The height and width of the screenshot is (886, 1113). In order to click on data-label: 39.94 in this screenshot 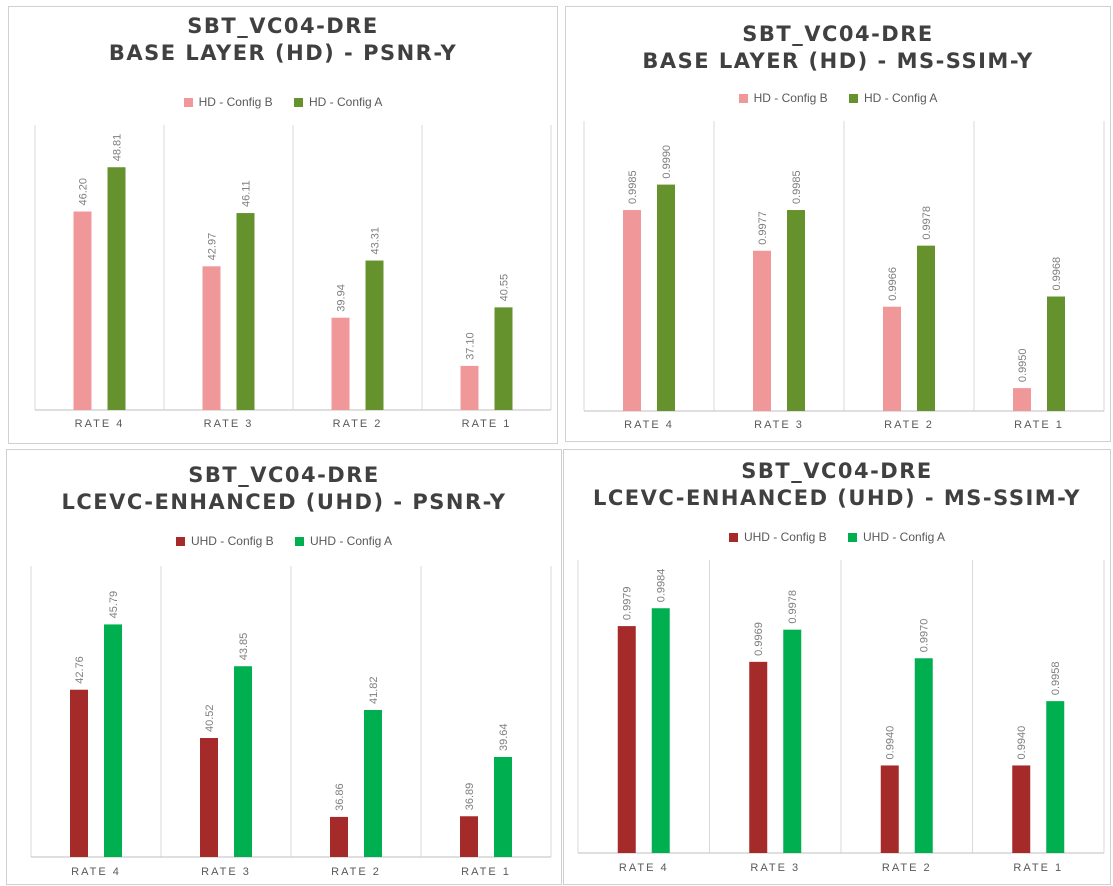, I will do `click(342, 298)`.